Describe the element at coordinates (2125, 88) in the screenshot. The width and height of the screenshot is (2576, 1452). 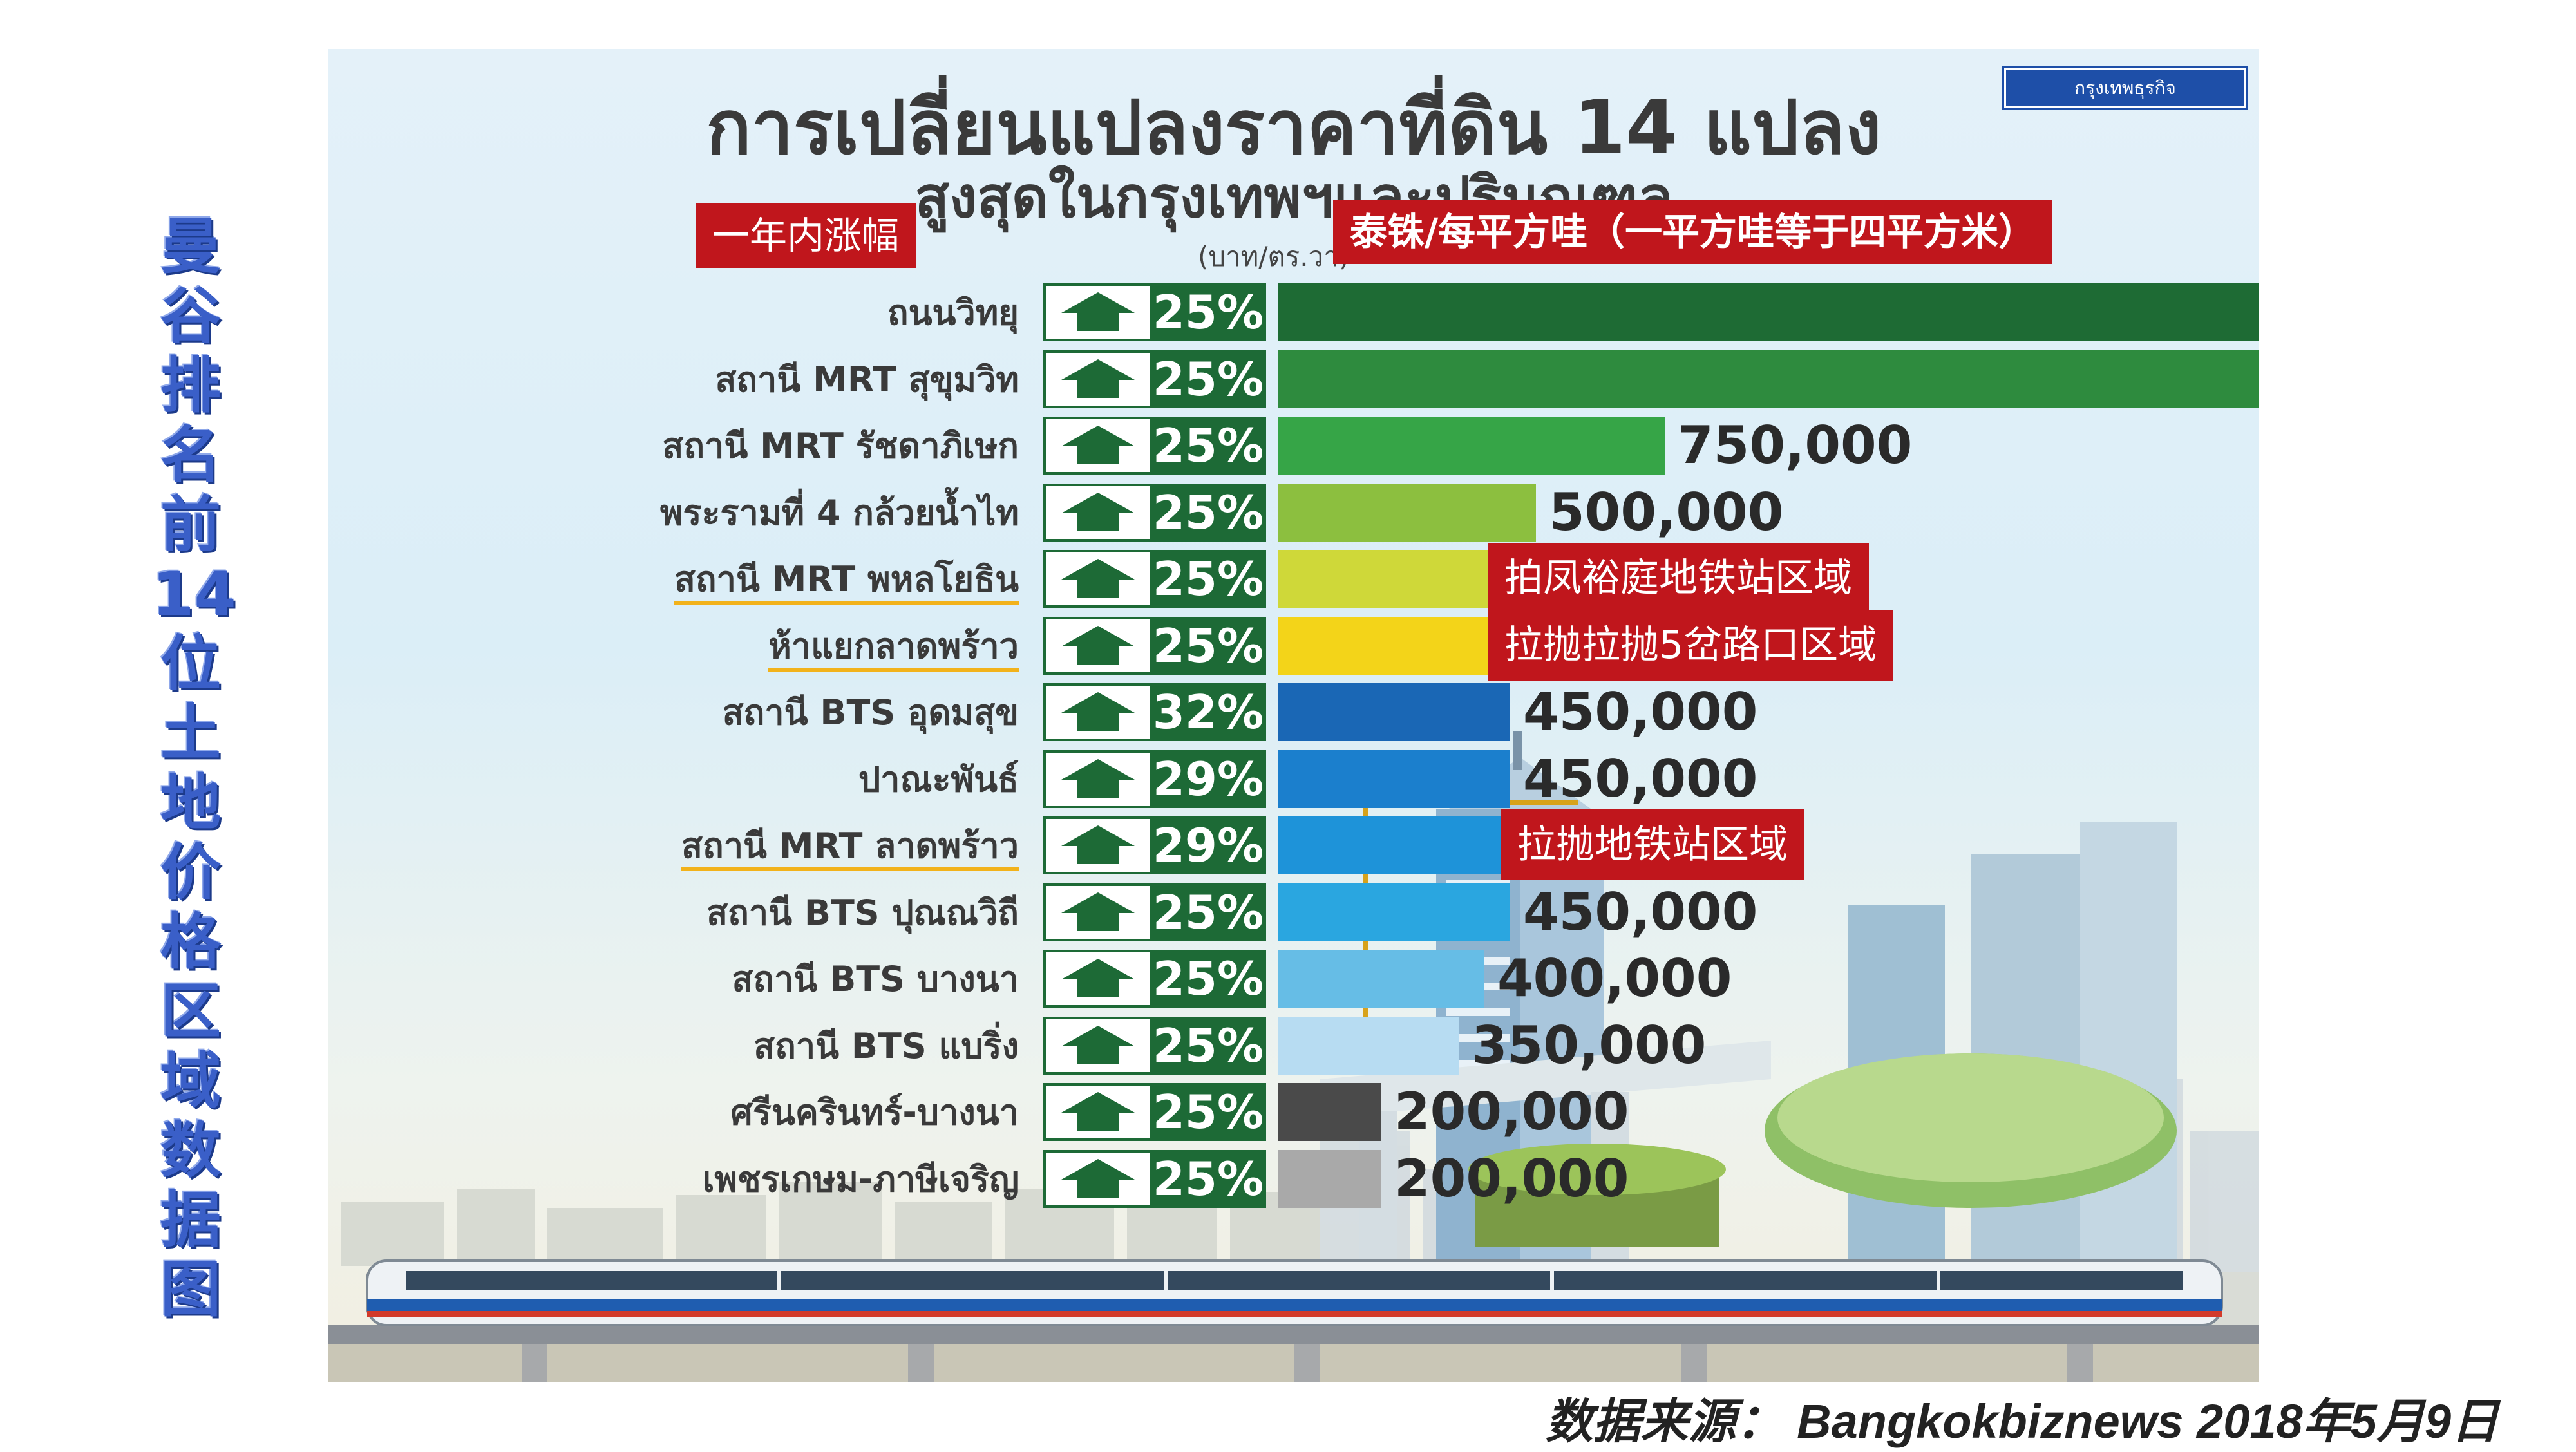
I see `publisher-logo: กรุงเทพธุรกิจ` at that location.